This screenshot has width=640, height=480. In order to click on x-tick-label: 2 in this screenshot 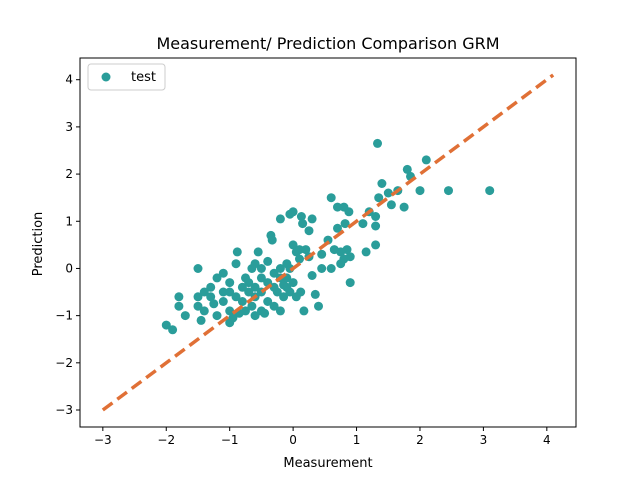, I will do `click(420, 440)`.